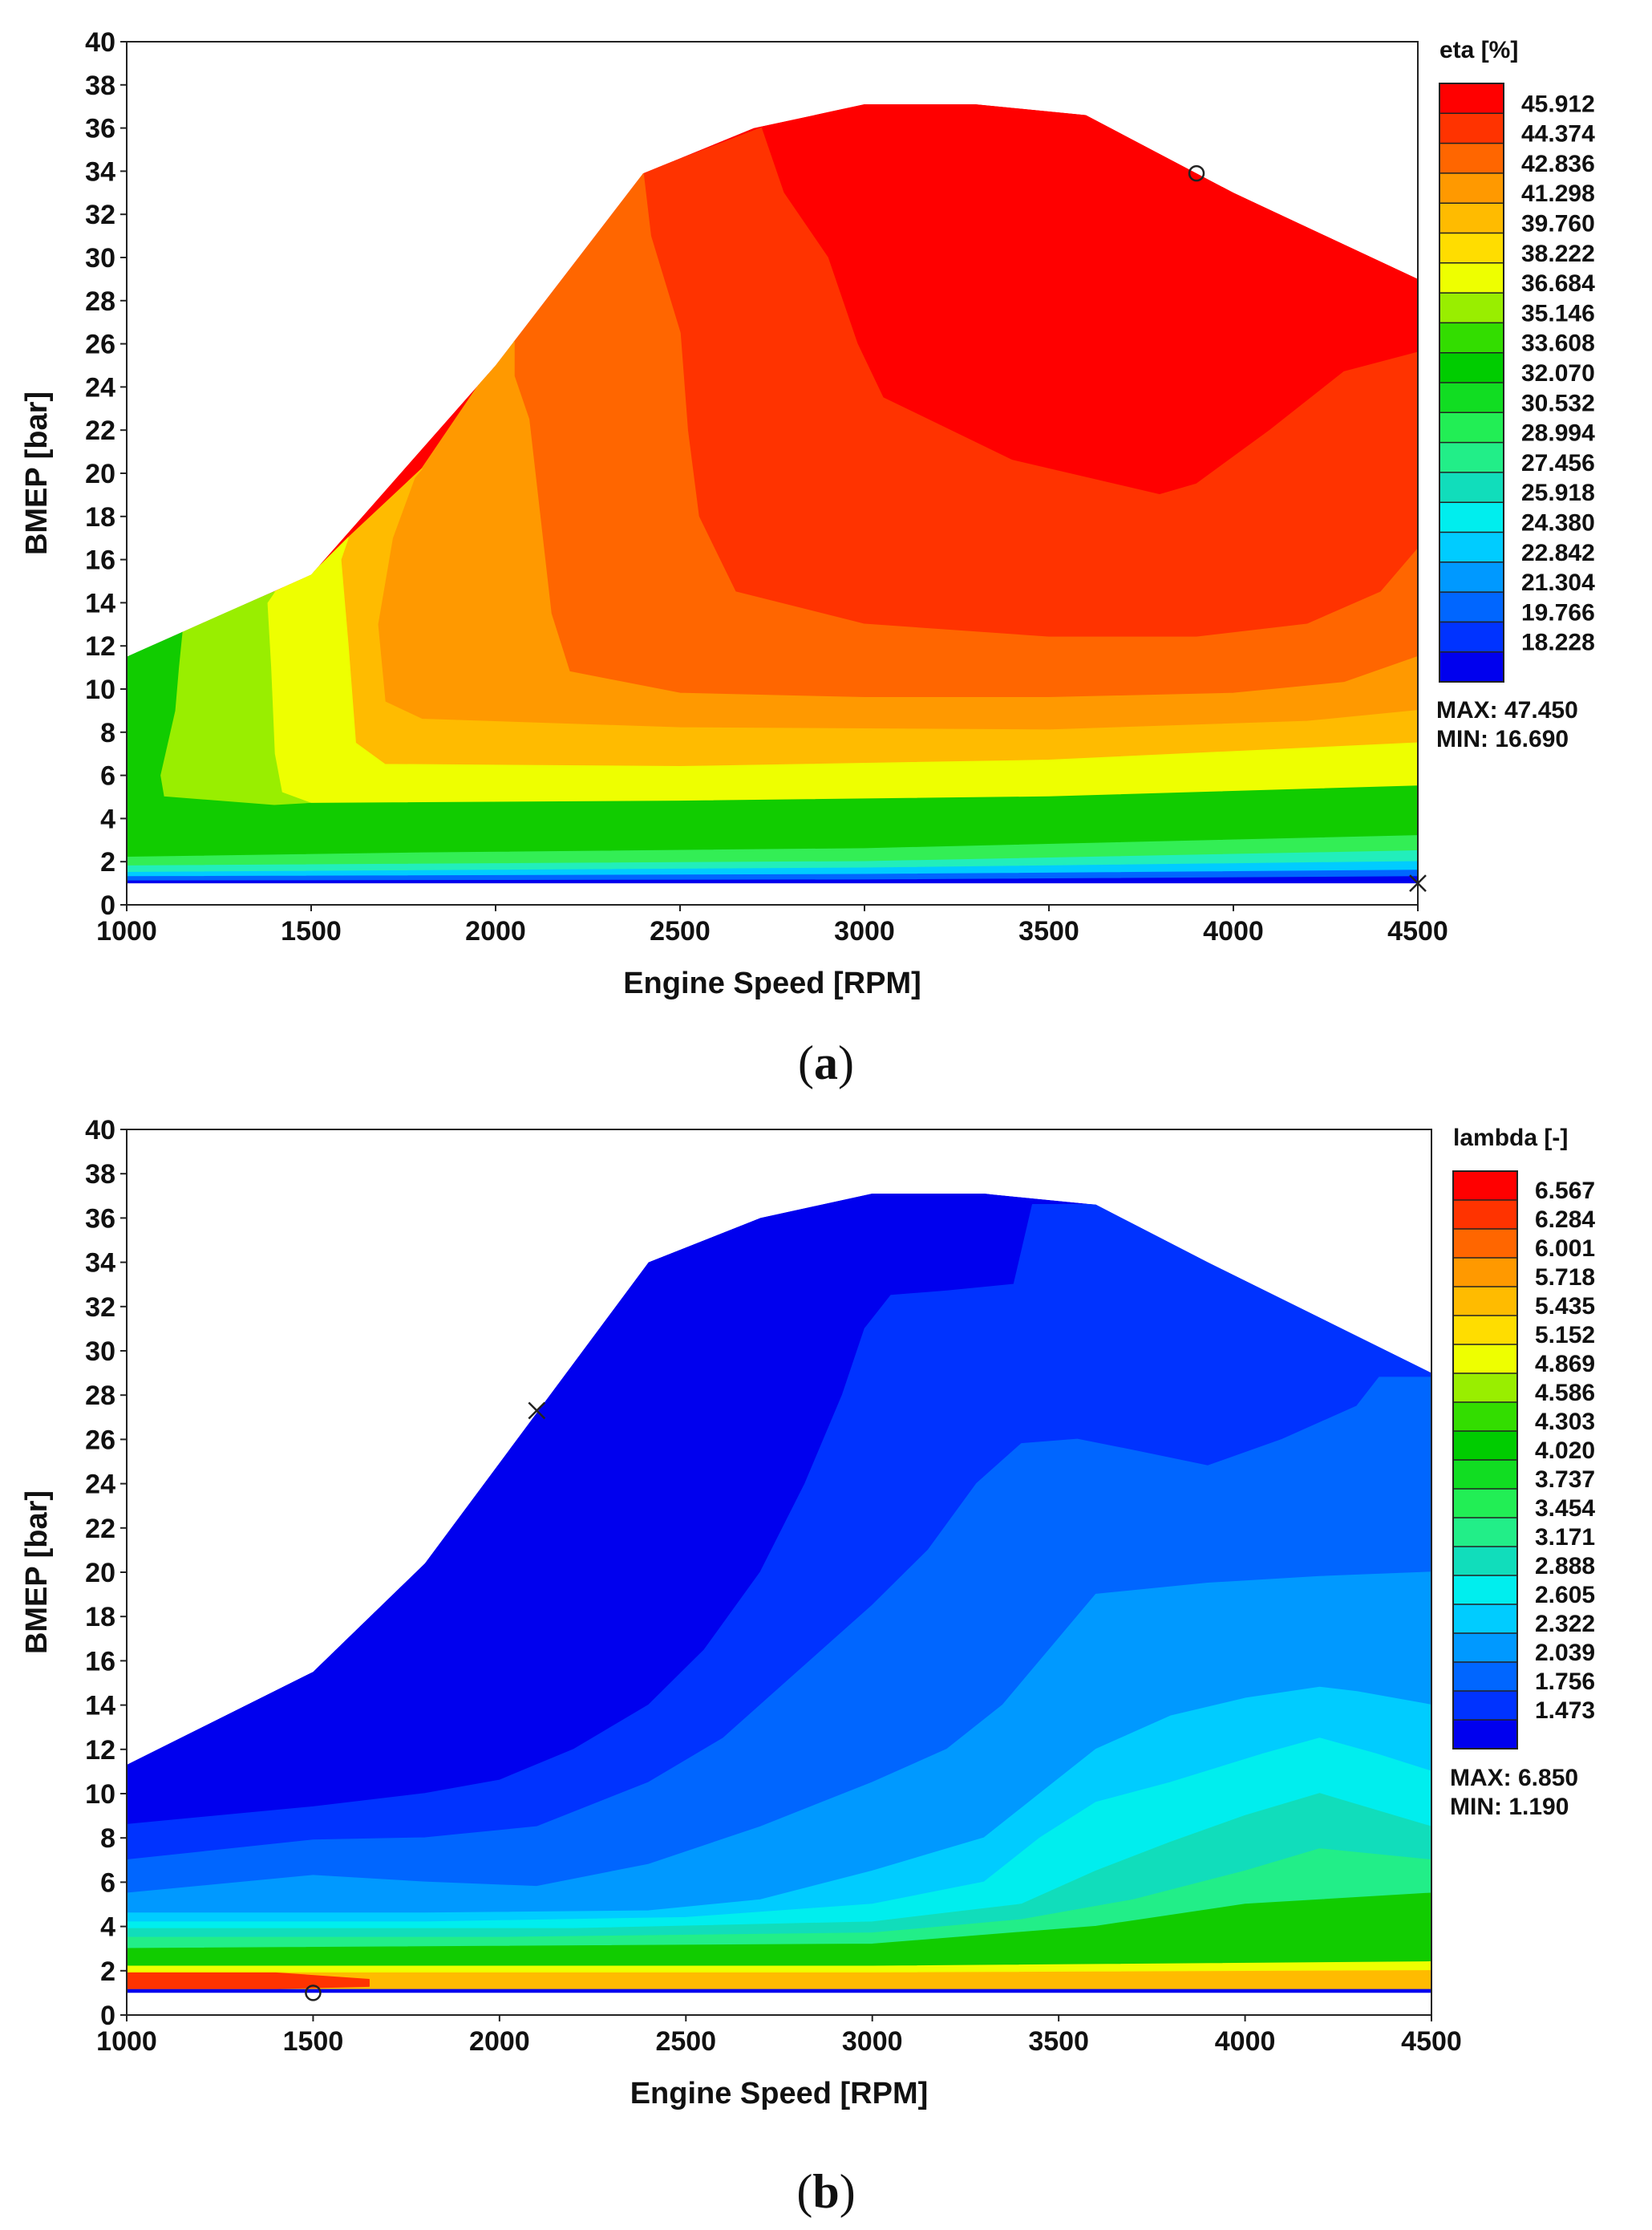 The height and width of the screenshot is (2230, 1652). What do you see at coordinates (1558, 283) in the screenshot?
I see `legend-level-label: 36.684` at bounding box center [1558, 283].